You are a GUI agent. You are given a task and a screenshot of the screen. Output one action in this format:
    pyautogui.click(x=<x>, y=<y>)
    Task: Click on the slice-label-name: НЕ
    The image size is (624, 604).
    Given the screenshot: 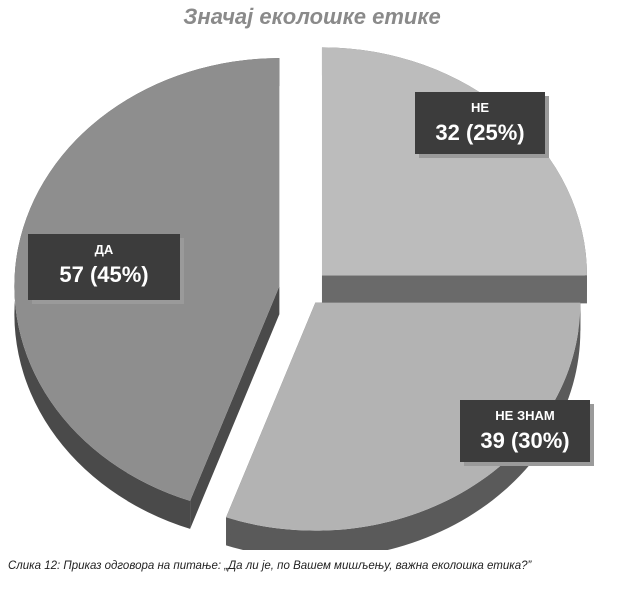 What is the action you would take?
    pyautogui.click(x=480, y=107)
    